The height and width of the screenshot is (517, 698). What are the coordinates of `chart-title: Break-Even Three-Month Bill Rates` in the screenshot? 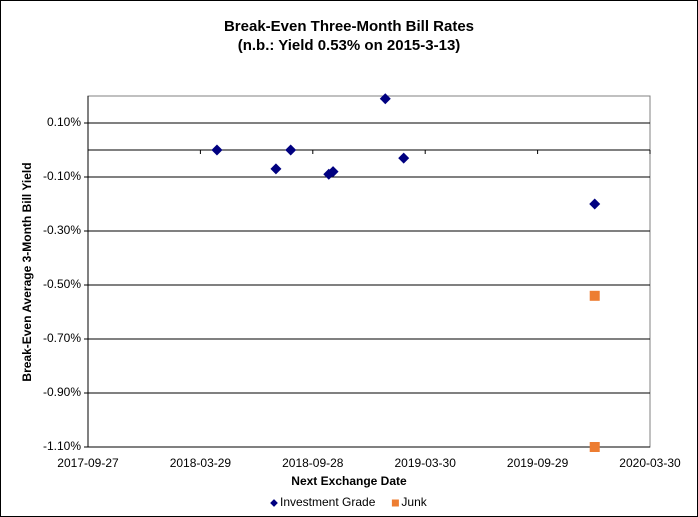 It's located at (349, 26).